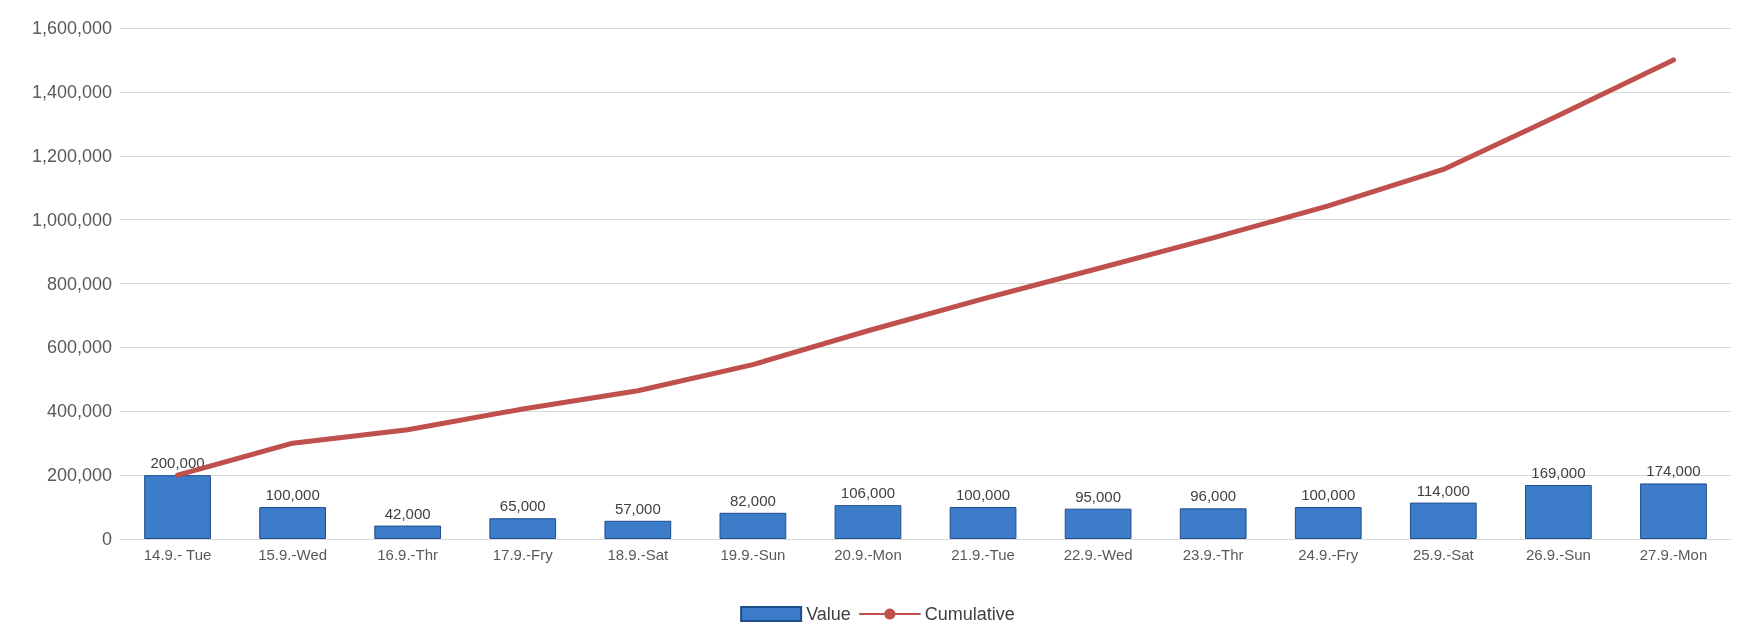 The width and height of the screenshot is (1755, 634). I want to click on y-tick-label: 1,000,000, so click(71, 219).